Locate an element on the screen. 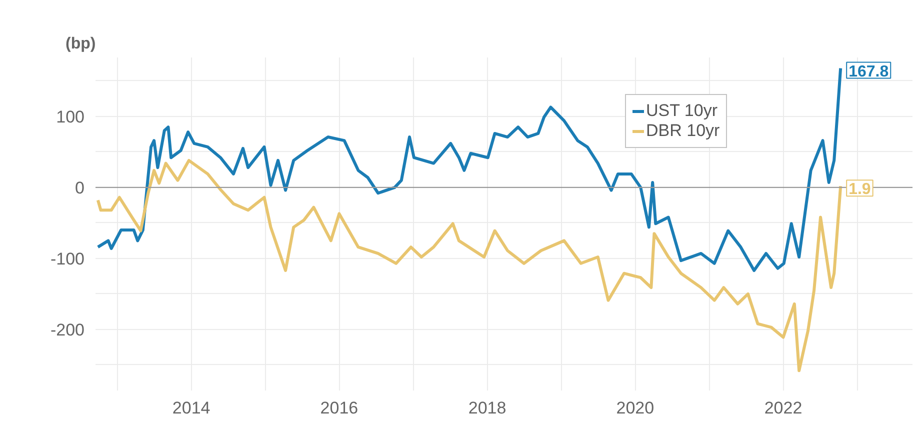 This screenshot has height=425, width=919. x-tick-label: 2014 is located at coordinates (191, 408).